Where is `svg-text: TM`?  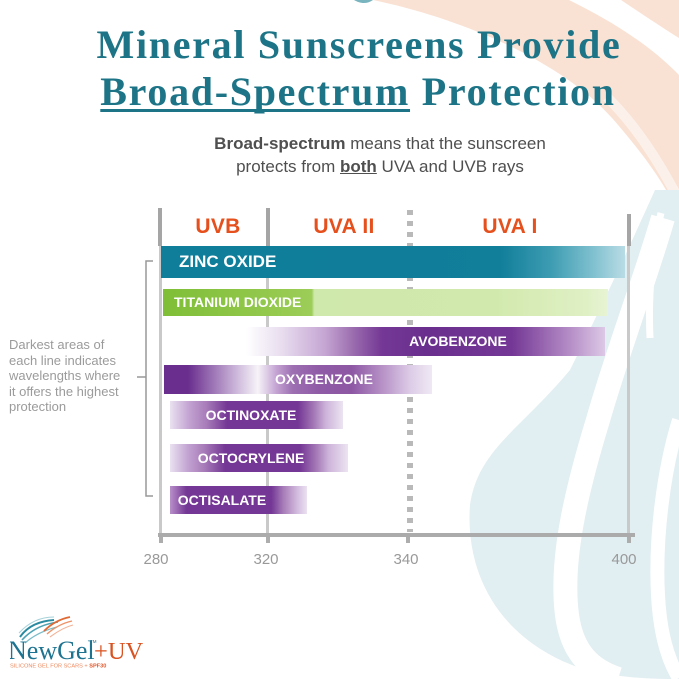 svg-text: TM is located at coordinates (93, 641).